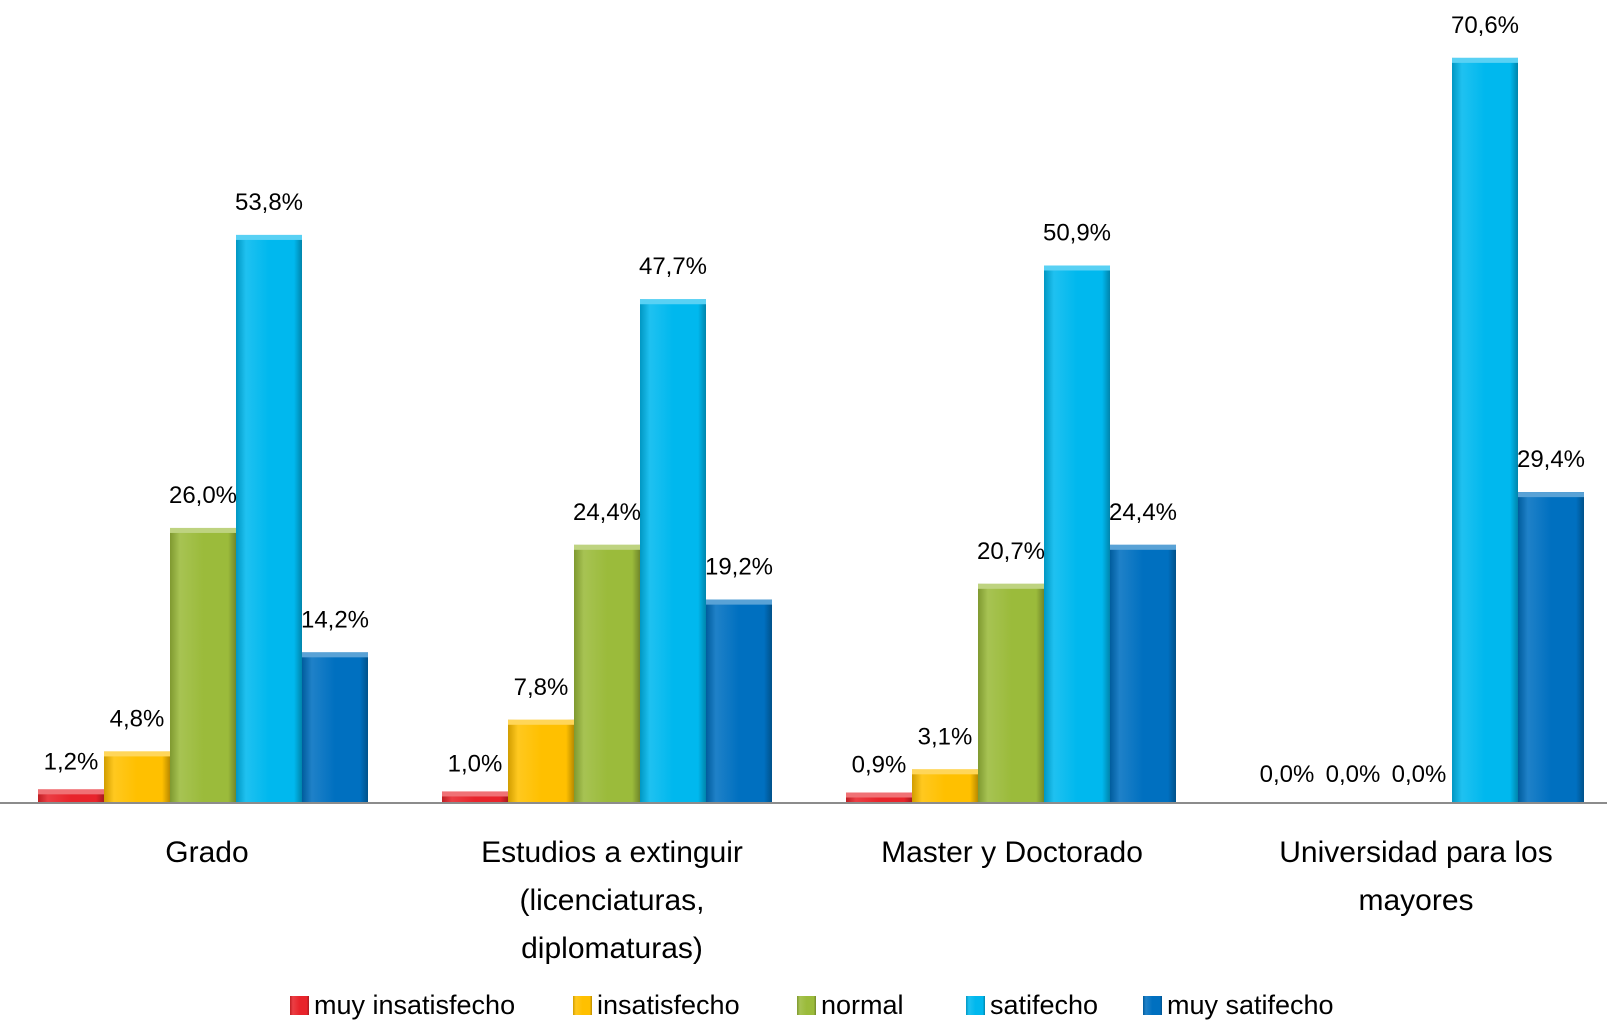 This screenshot has width=1607, height=1025. I want to click on legend-label: muy insatisfecho, so click(414, 1005).